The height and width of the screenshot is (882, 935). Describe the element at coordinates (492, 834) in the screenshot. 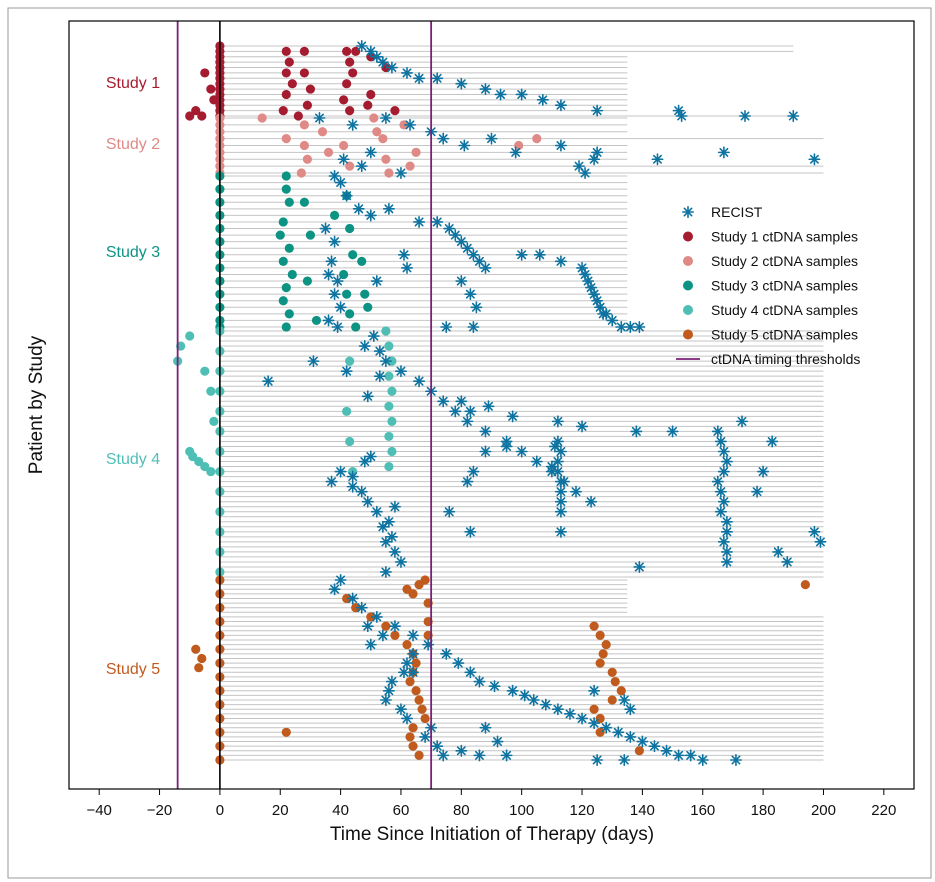

I see `x-axis-title: Time Since Initiation of Therapy (days)` at that location.